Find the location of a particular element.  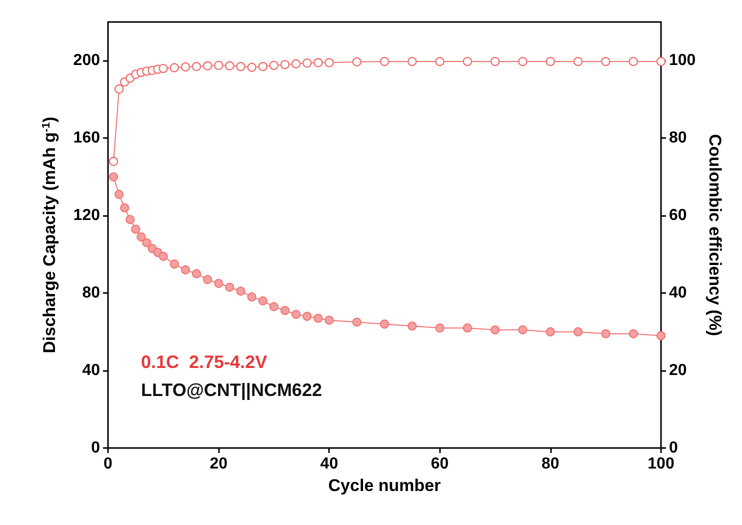

x-tick-label: 20 is located at coordinates (219, 464).